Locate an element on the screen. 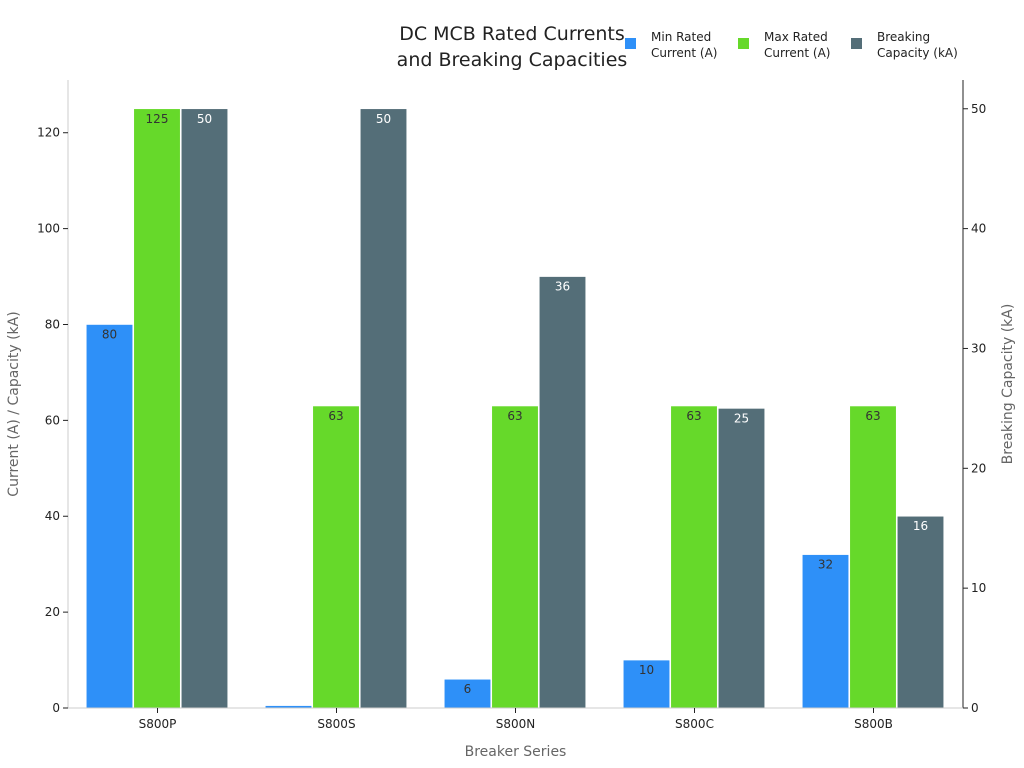  y-tick-label: 20 is located at coordinates (52, 612).